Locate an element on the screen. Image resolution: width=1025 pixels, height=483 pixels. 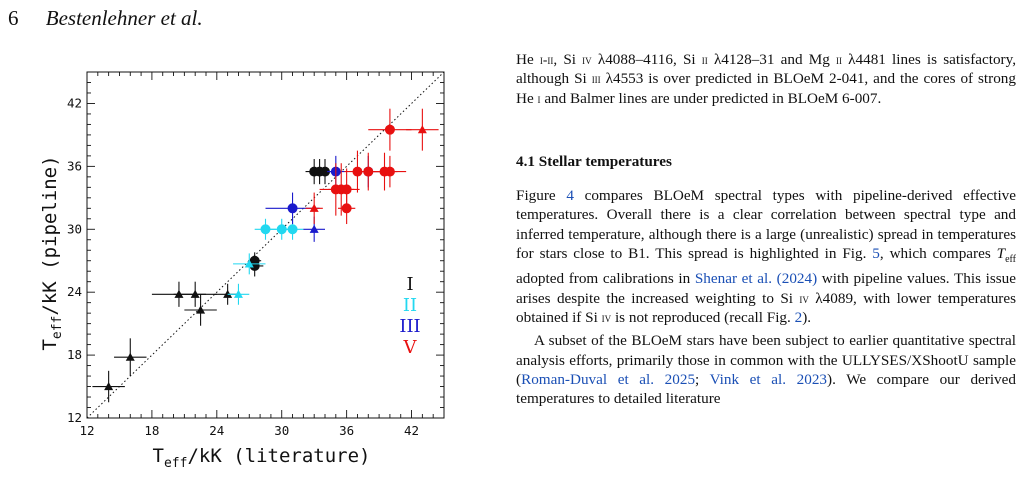
paragraph_2-segment: Shenar et al. (2024) is located at coordinates (756, 279).